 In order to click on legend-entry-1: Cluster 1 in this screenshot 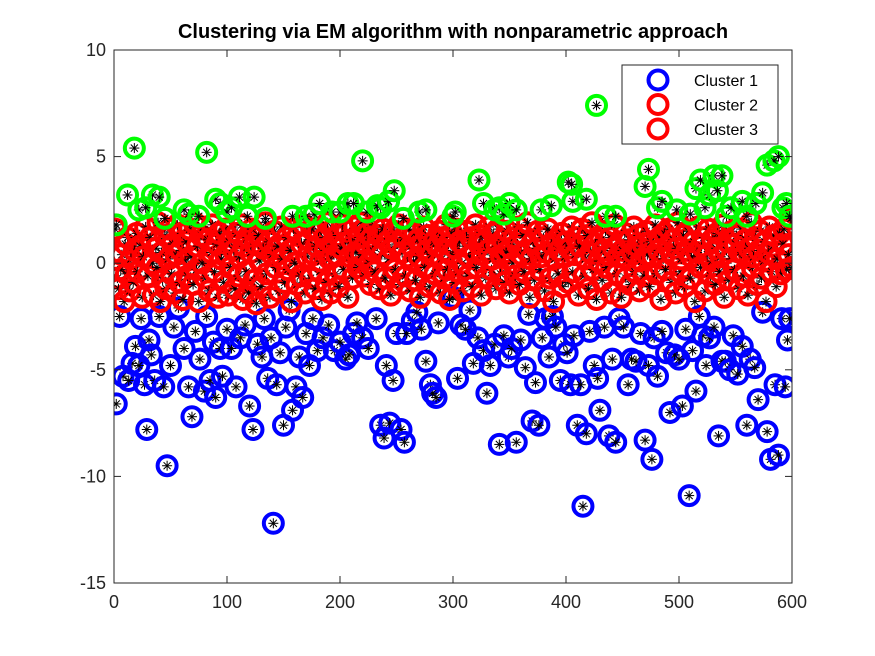, I will do `click(702, 80)`.